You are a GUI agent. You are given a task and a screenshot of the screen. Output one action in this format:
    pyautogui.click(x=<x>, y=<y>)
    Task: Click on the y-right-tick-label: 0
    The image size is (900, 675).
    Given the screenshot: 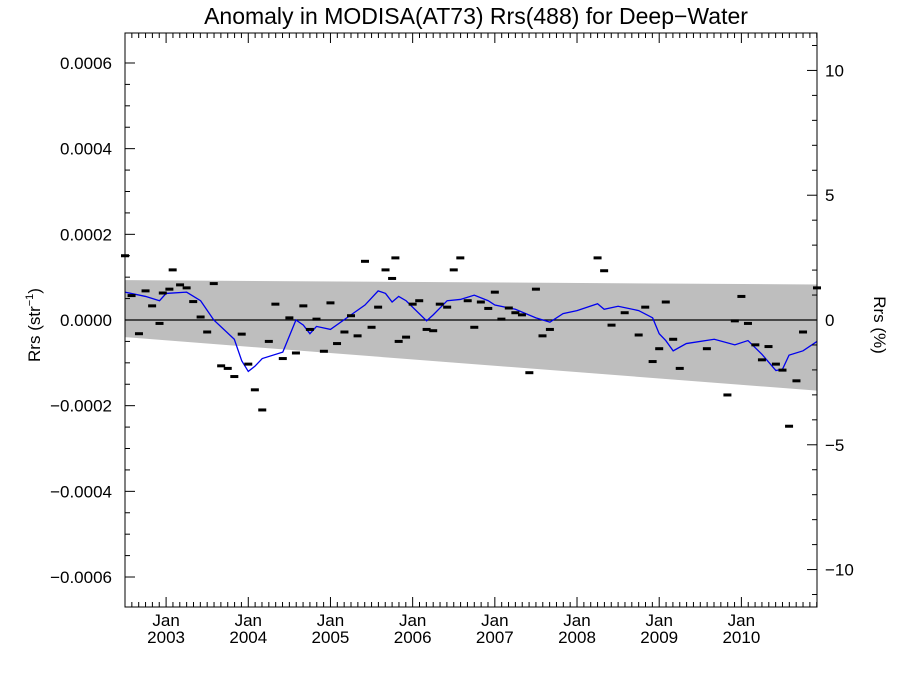 What is the action you would take?
    pyautogui.click(x=829, y=320)
    